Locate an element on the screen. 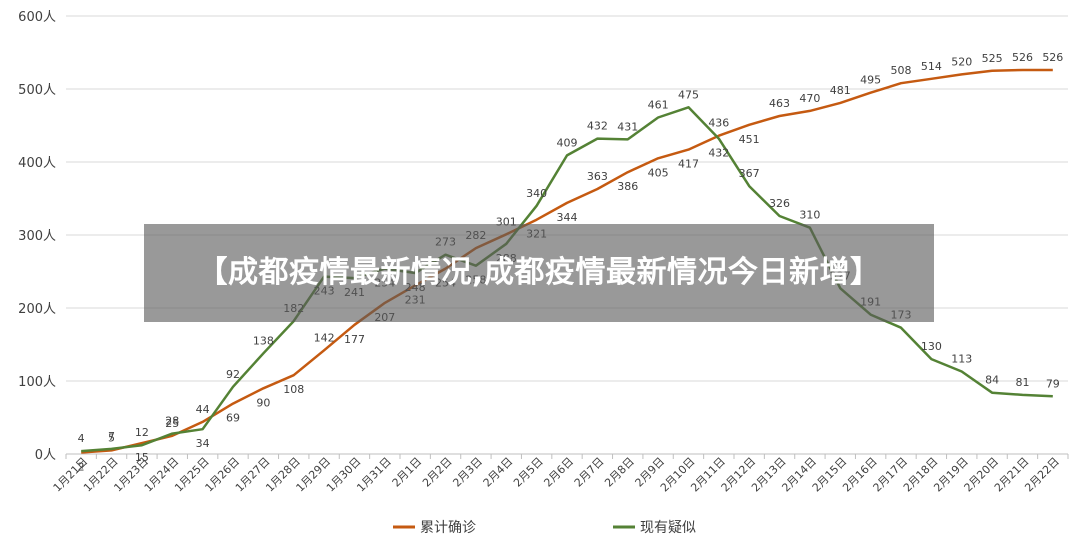 This screenshot has width=1080, height=547. data-label-suspected: 431 is located at coordinates (627, 126).